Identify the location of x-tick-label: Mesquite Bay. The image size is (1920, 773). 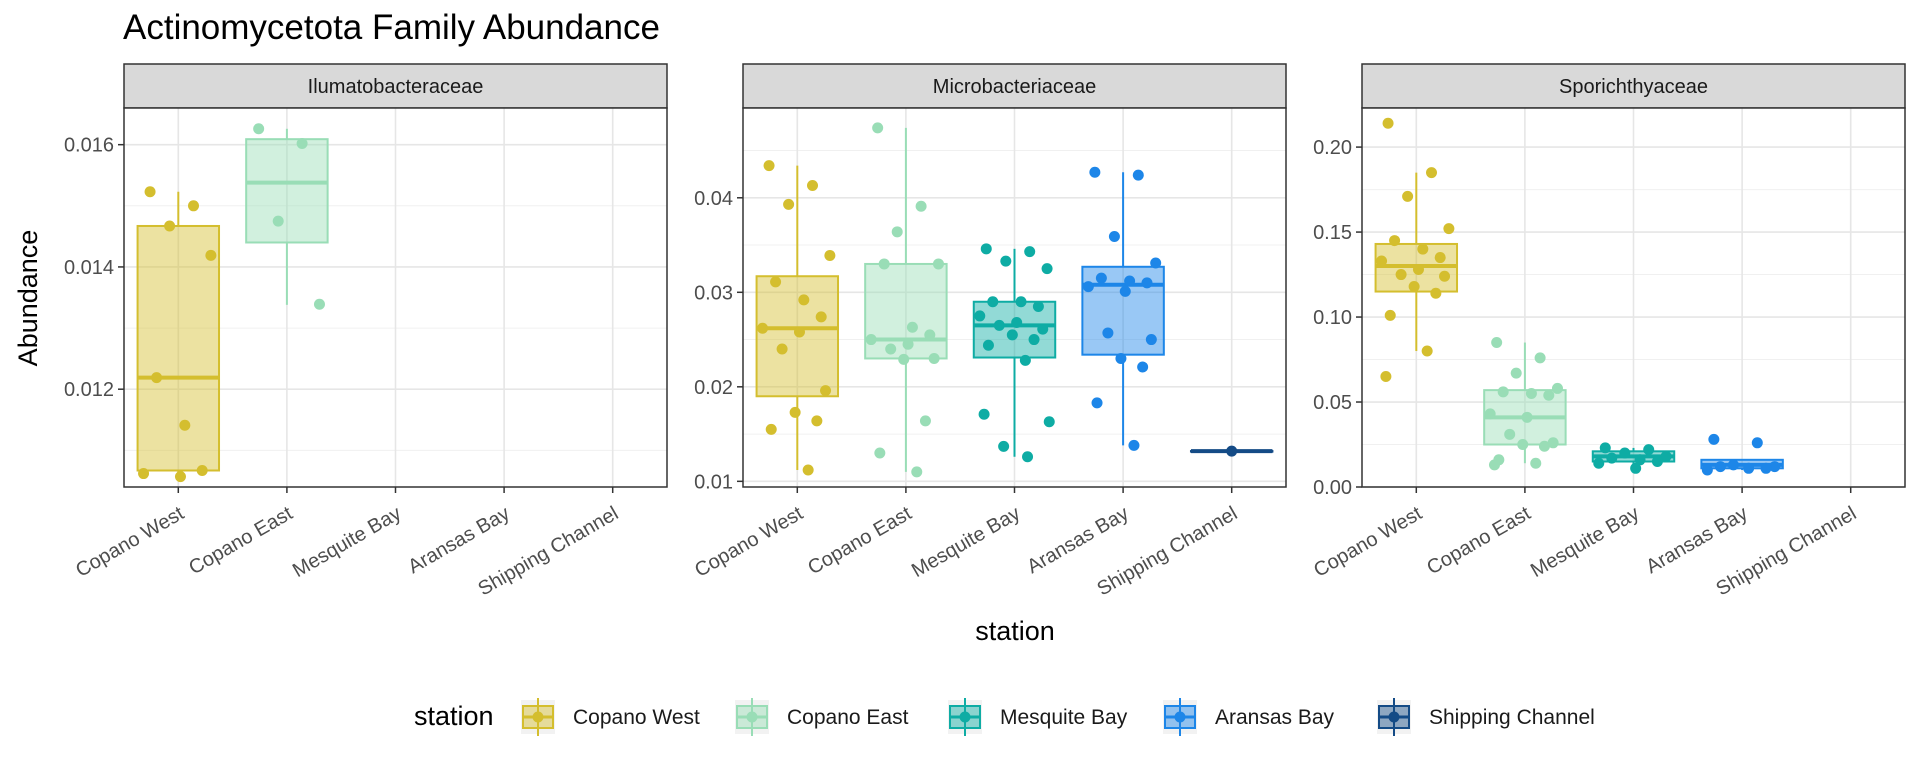
(347, 542).